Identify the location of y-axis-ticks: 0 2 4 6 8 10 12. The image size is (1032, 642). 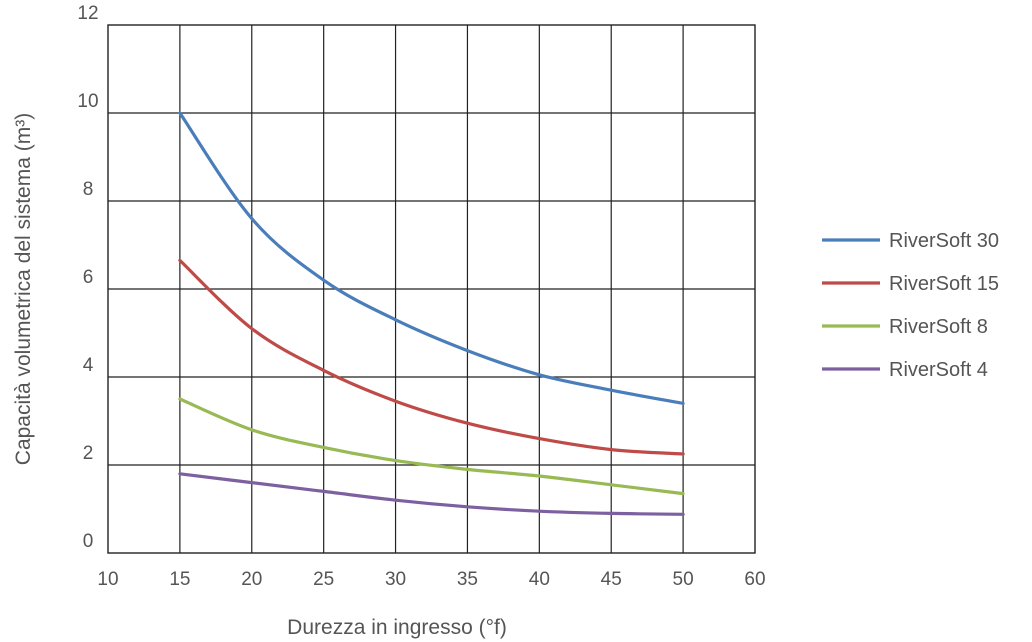
(87, 277).